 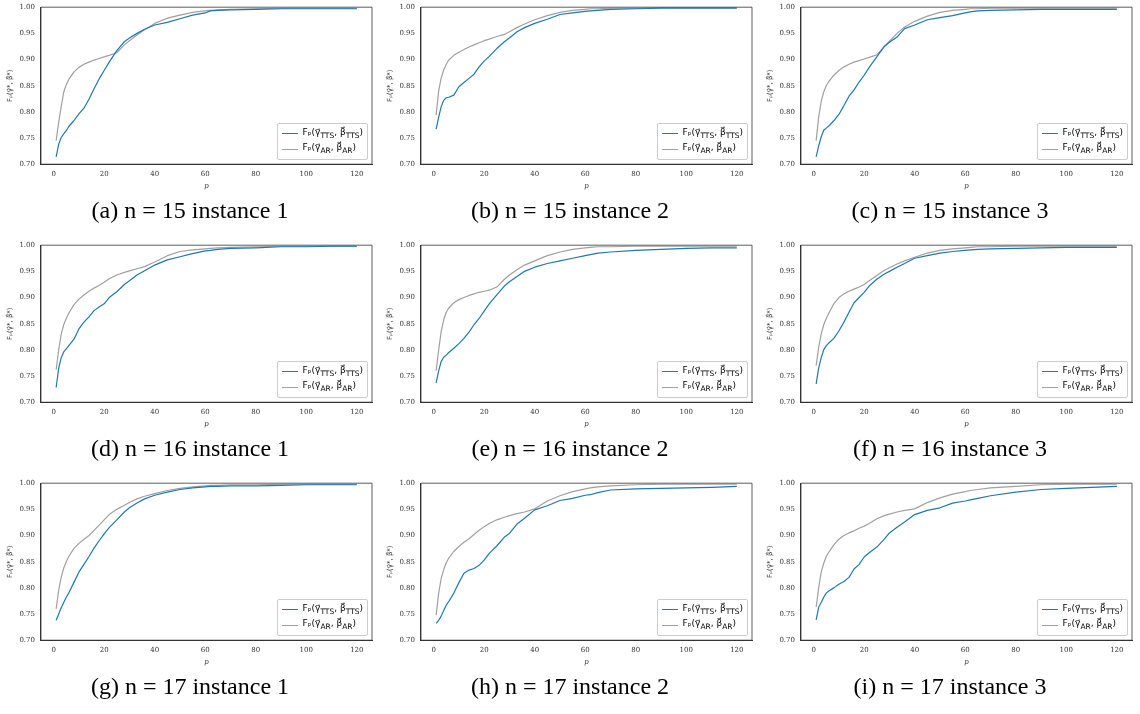 What do you see at coordinates (570, 448) in the screenshot?
I see `text: (e) n = 16 instance 2` at bounding box center [570, 448].